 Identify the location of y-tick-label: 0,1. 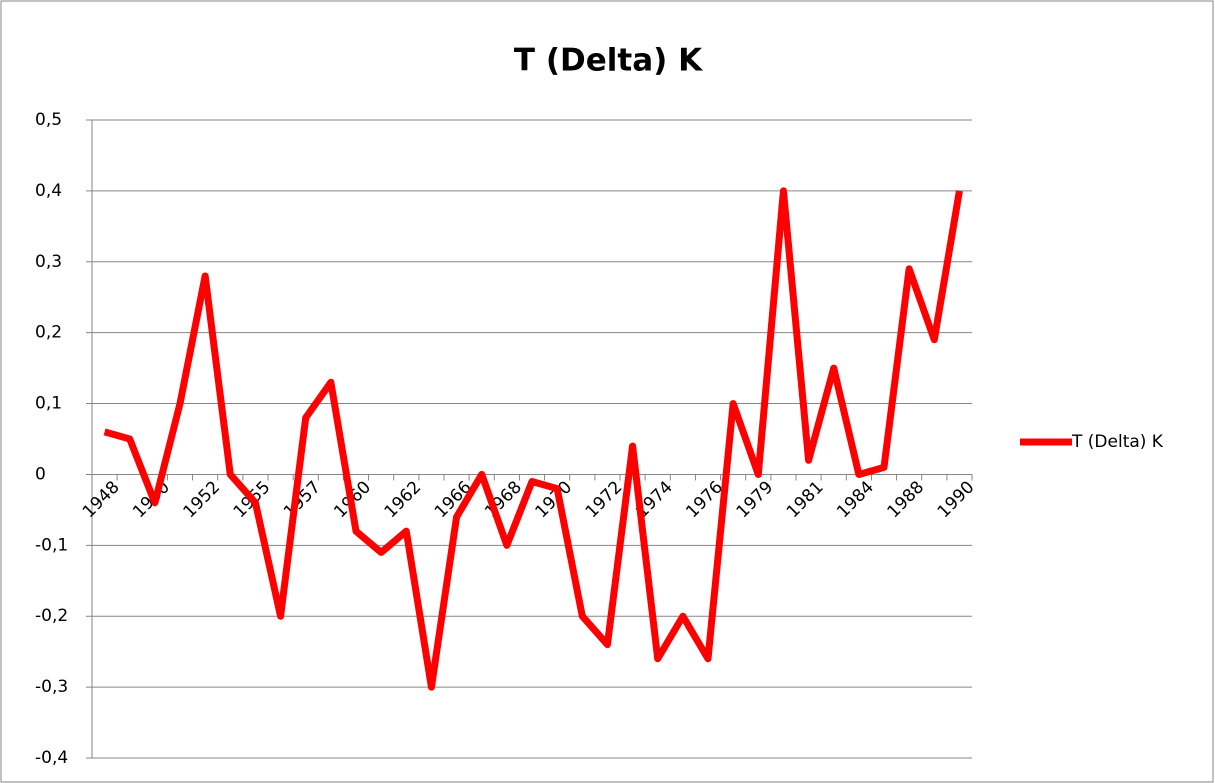
(48, 404).